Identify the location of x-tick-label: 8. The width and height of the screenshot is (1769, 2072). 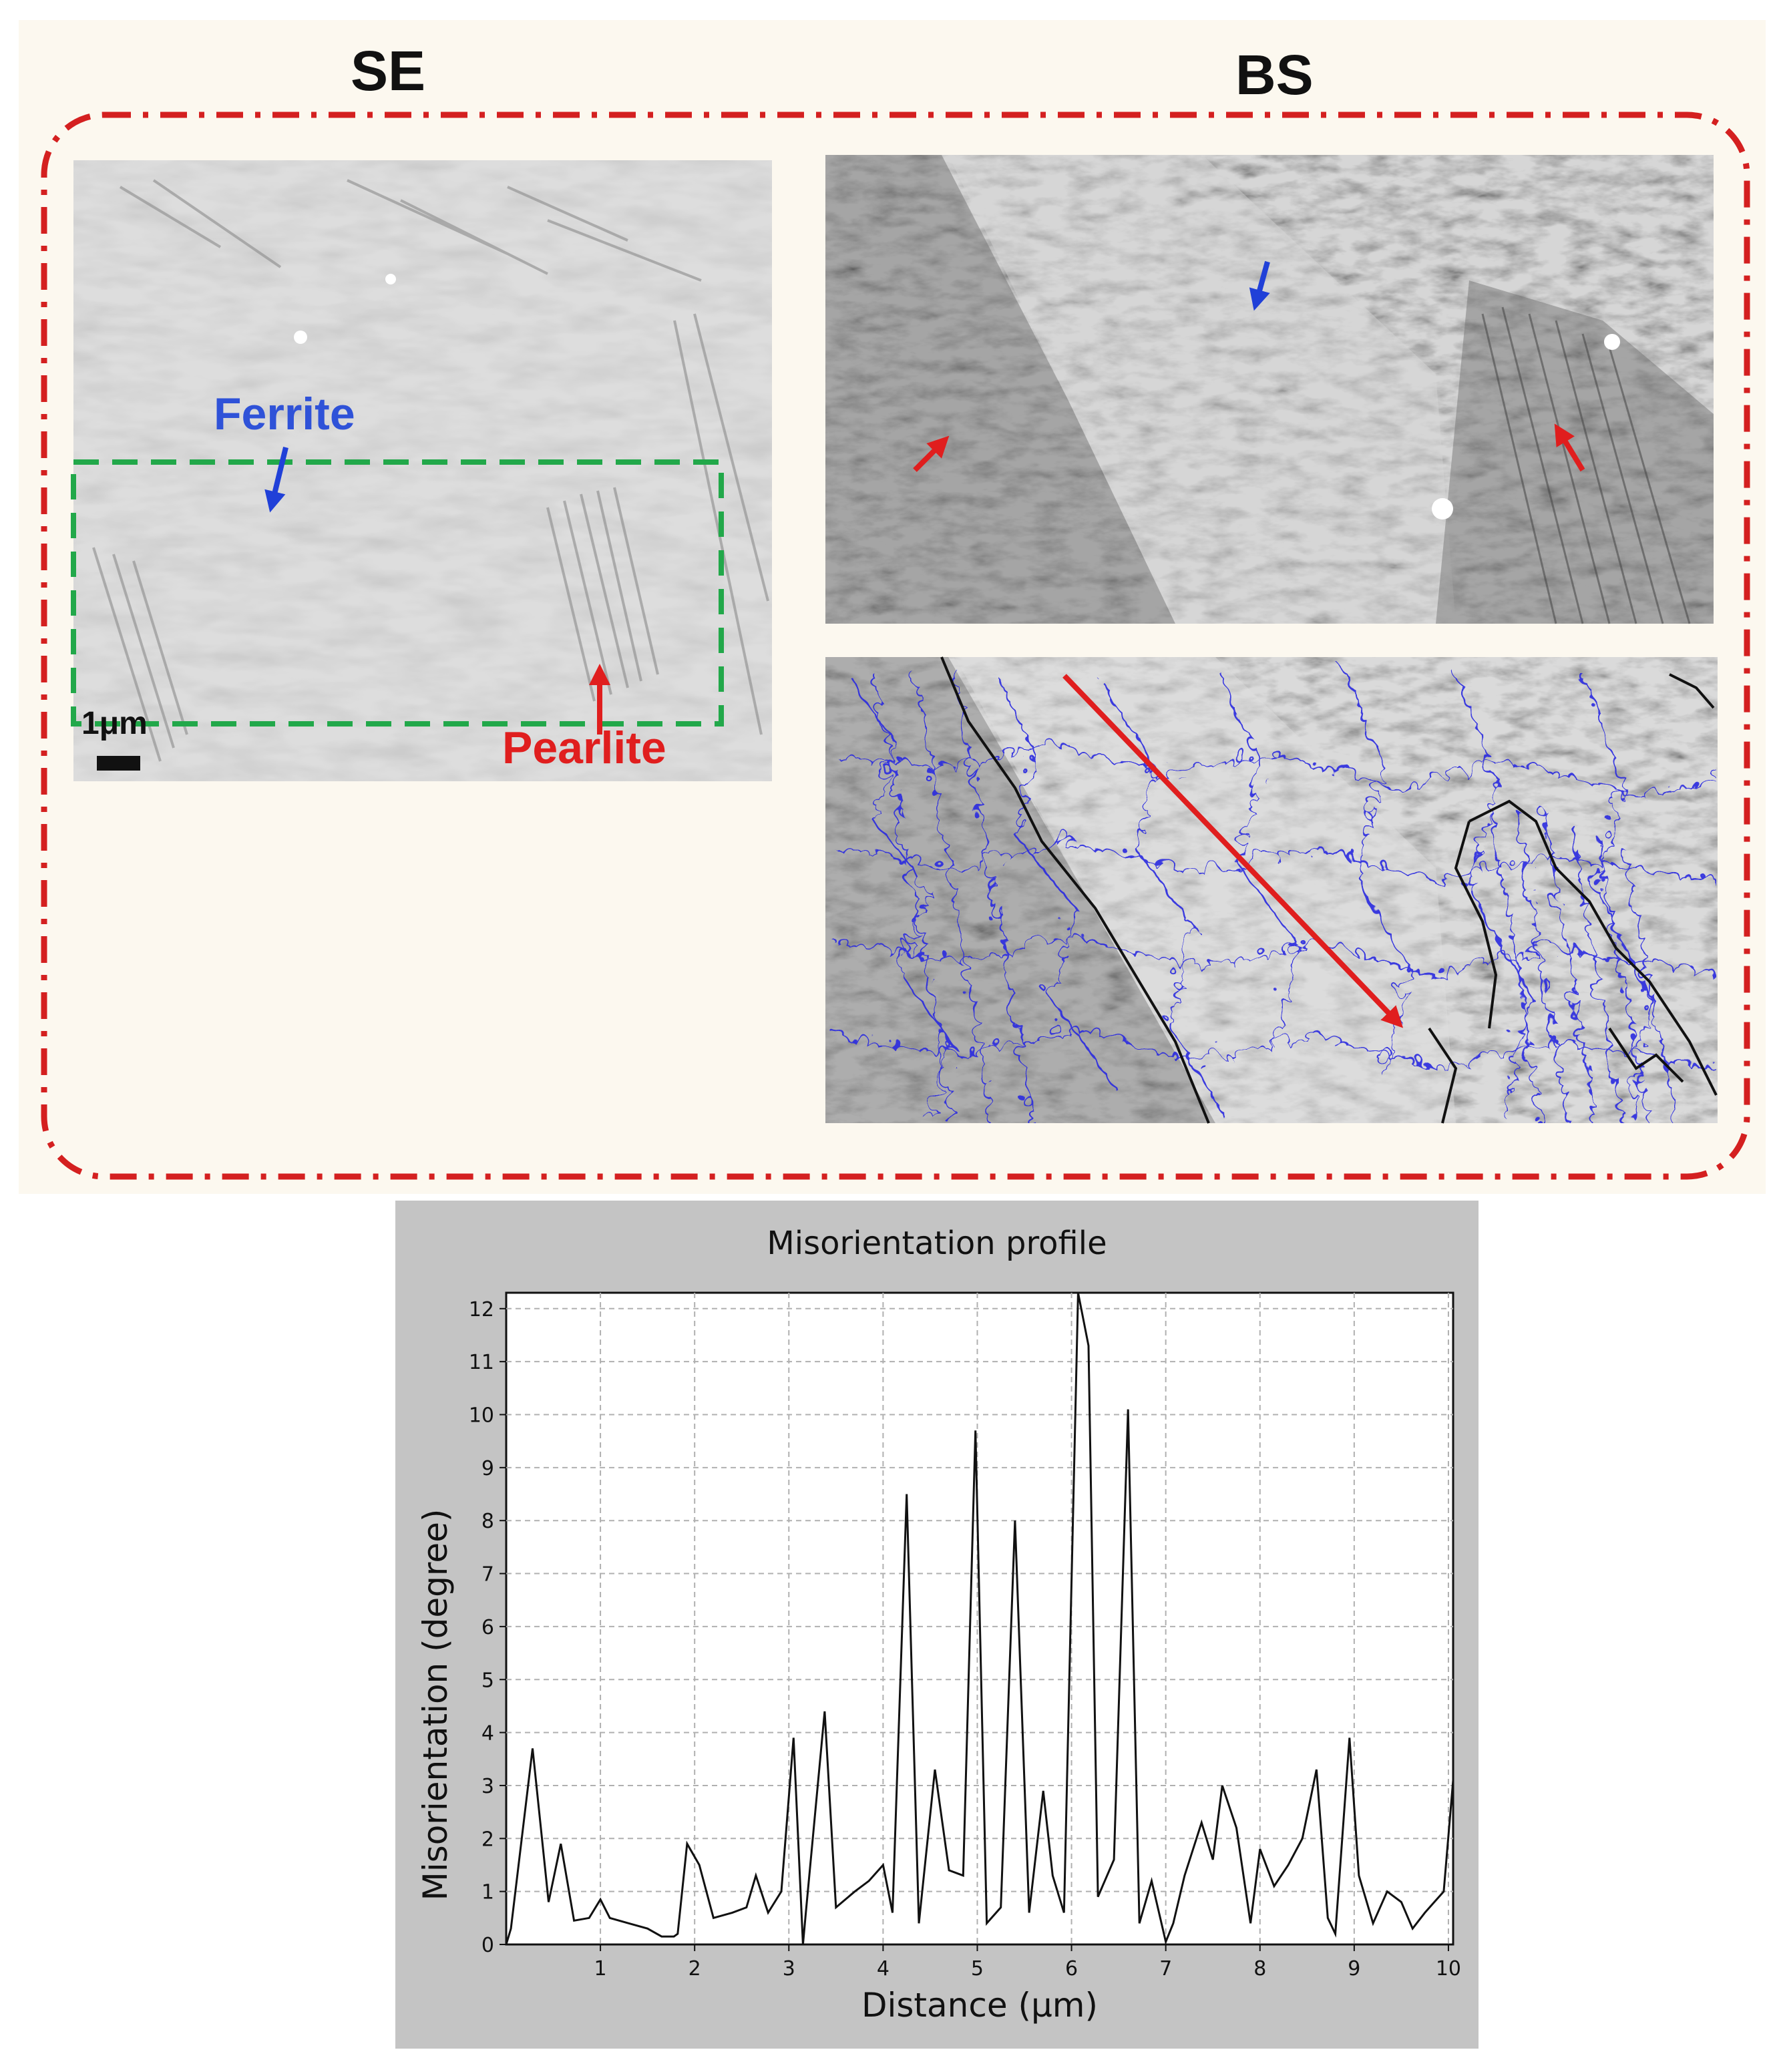
(1259, 1969).